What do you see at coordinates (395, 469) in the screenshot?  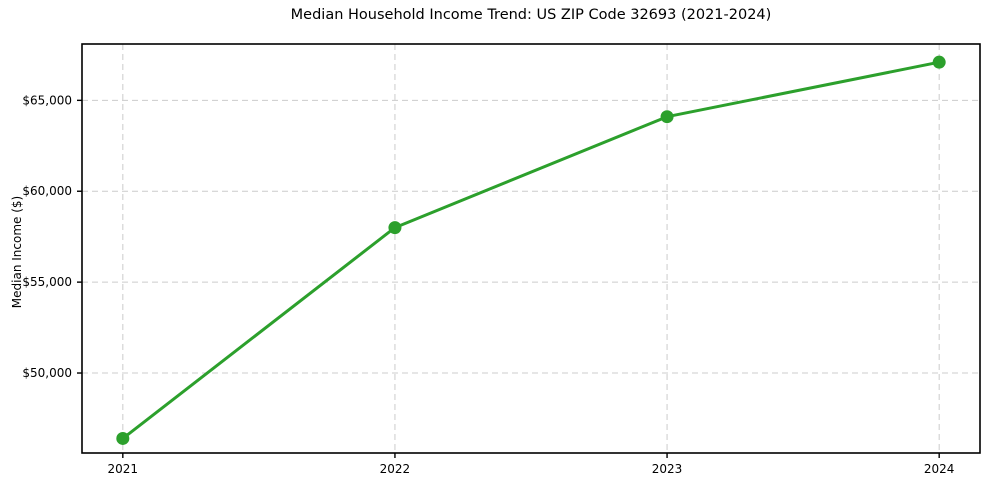 I see `x-tick-label: 2022` at bounding box center [395, 469].